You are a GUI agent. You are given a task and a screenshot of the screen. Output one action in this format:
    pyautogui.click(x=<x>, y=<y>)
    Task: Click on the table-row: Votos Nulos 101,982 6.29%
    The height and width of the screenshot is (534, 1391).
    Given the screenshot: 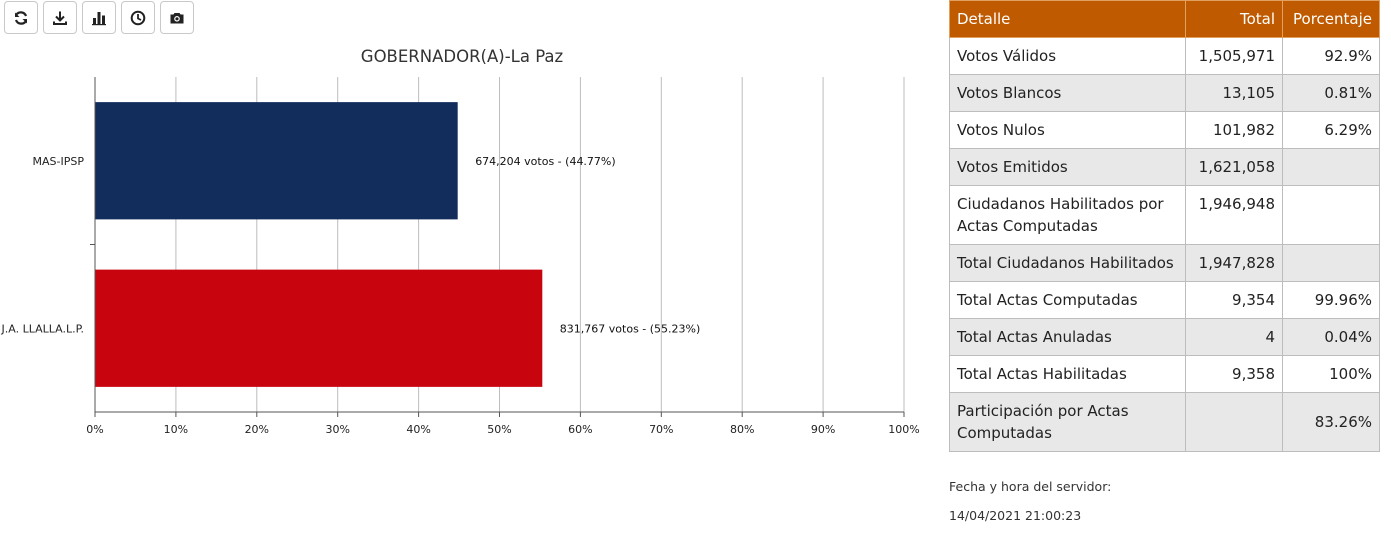 What is the action you would take?
    pyautogui.click(x=1164, y=130)
    